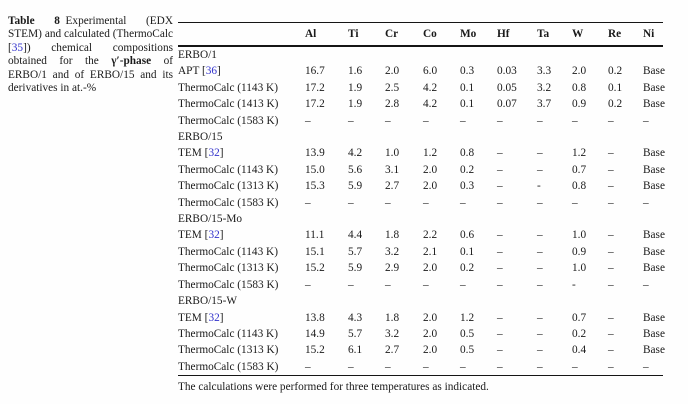 The width and height of the screenshot is (688, 404). I want to click on column-header-hf: Hf, so click(517, 34).